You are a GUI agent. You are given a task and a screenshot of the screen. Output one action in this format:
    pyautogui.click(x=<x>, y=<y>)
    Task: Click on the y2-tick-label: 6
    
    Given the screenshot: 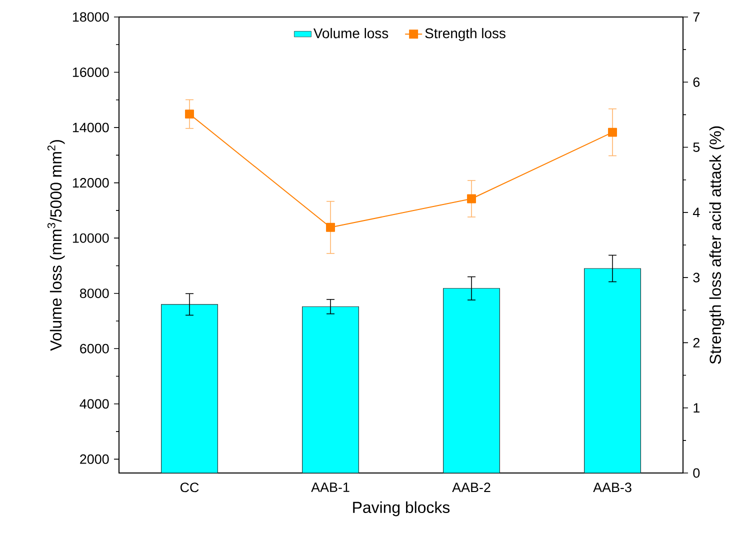 What is the action you would take?
    pyautogui.click(x=696, y=82)
    